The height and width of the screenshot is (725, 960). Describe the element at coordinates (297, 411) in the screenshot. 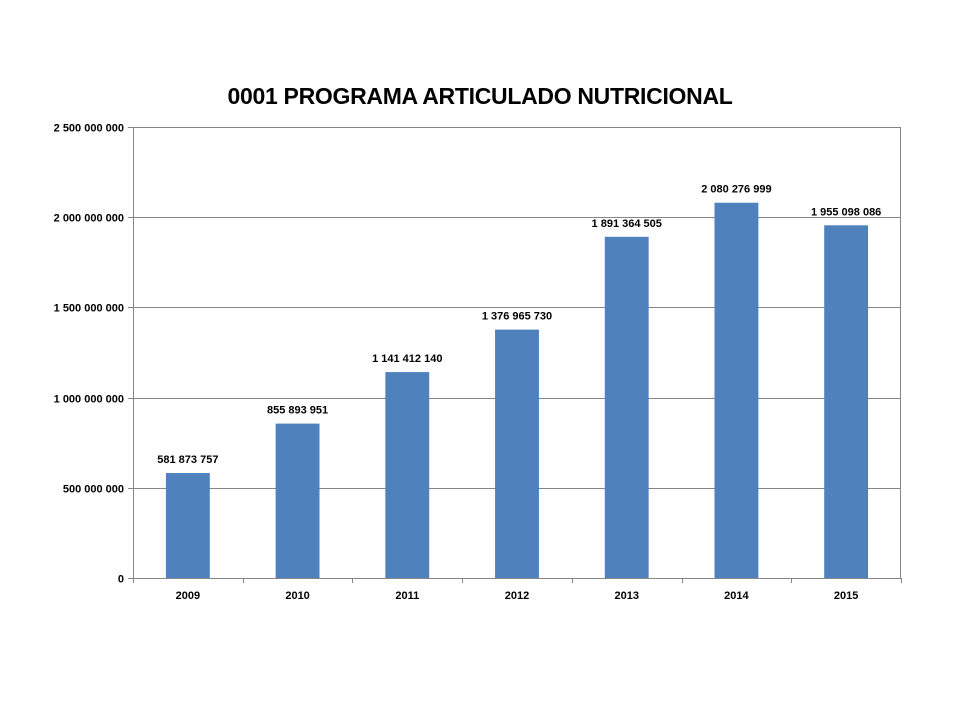

I see `bar-value-label: 855 893 951` at that location.